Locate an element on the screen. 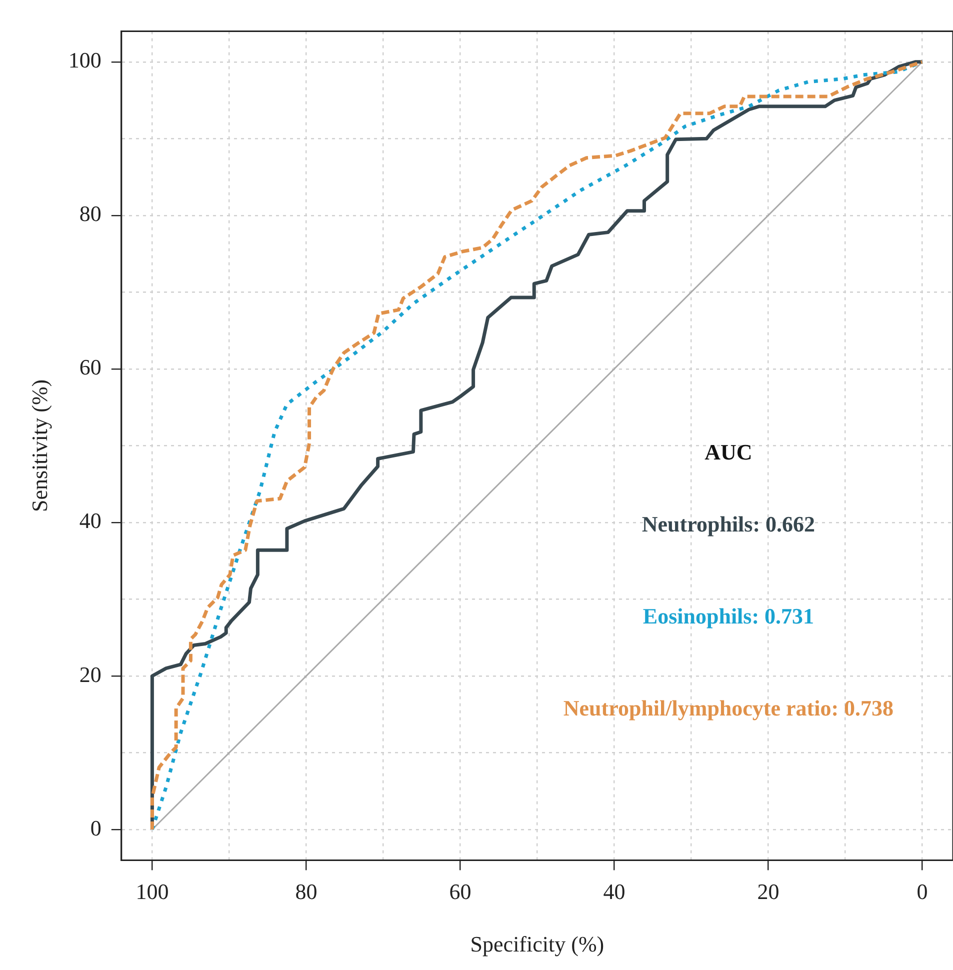 This screenshot has width=953, height=970. y-tick-label: 40 is located at coordinates (90, 521).